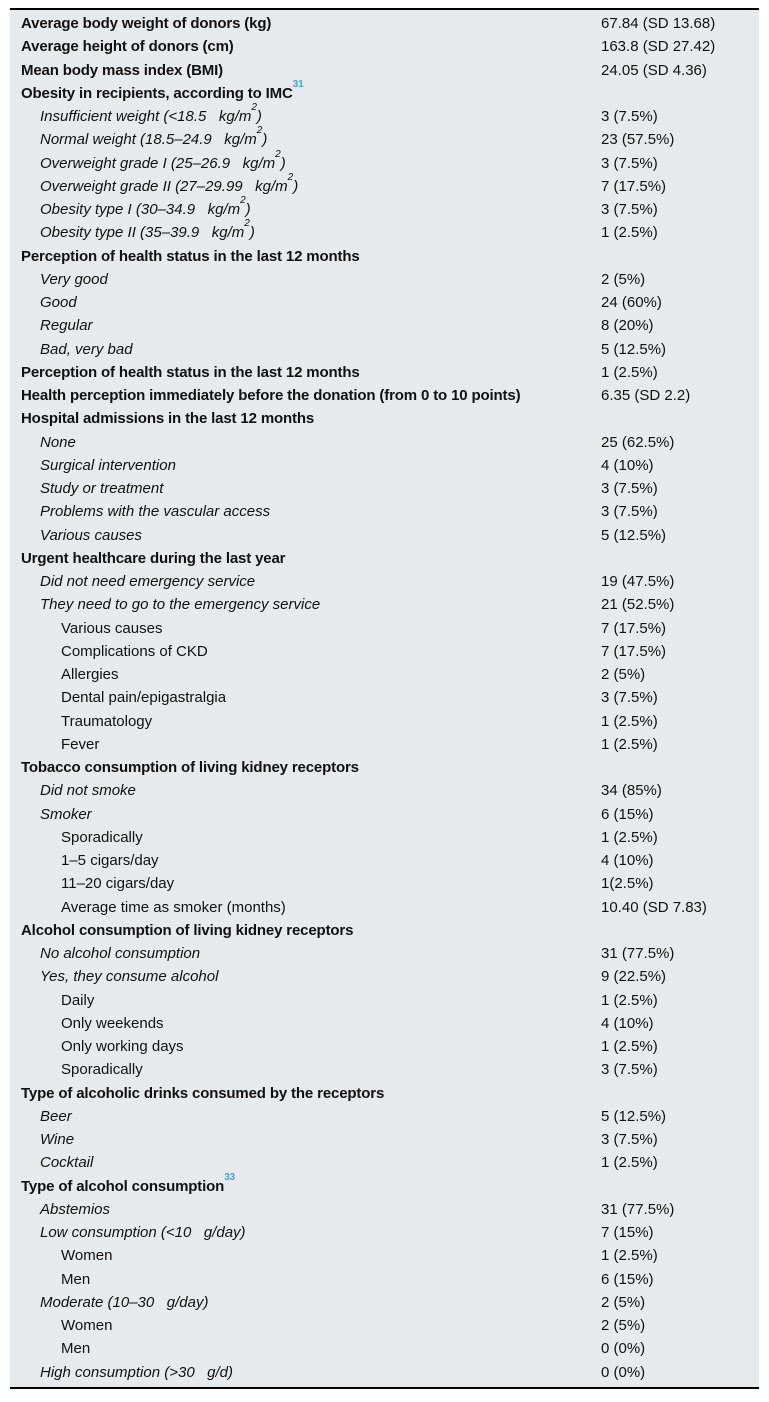 The width and height of the screenshot is (769, 1402). What do you see at coordinates (112, 1023) in the screenshot?
I see `row-label-text: Only weekends` at bounding box center [112, 1023].